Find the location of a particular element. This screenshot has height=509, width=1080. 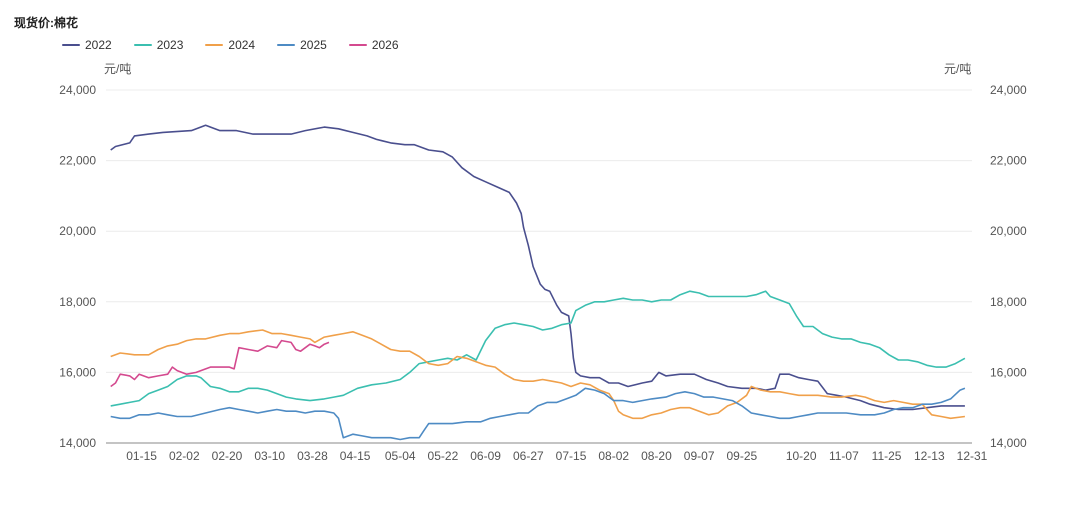

y-tick-label-right: 18,000 is located at coordinates (1008, 302).